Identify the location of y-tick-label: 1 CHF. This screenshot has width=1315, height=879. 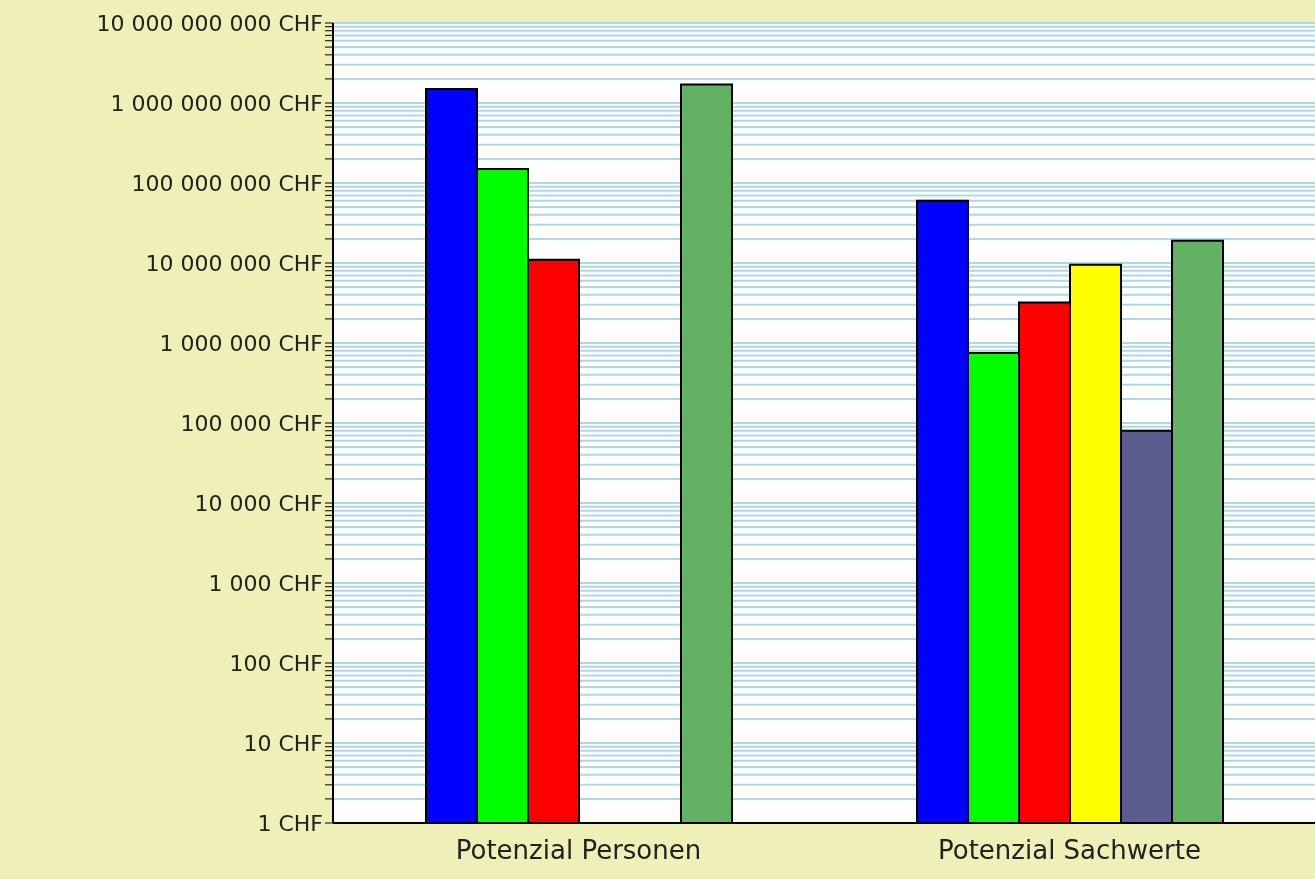
(290, 823).